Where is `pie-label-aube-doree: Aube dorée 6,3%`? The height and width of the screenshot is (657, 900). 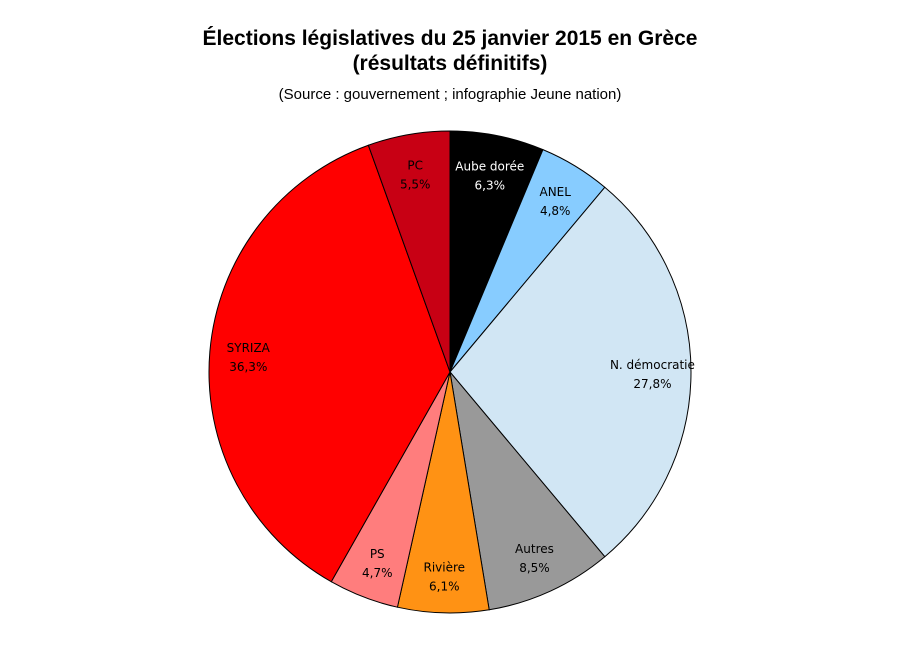
pie-label-aube-doree: Aube dorée 6,3% is located at coordinates (489, 176).